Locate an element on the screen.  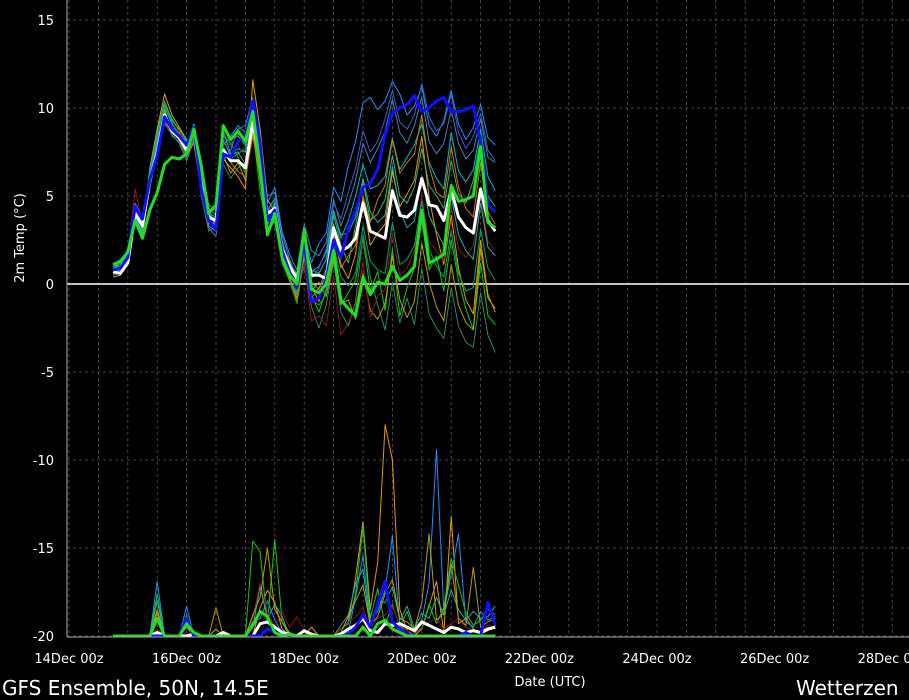
y-tick-label: -10 is located at coordinates (43, 461).